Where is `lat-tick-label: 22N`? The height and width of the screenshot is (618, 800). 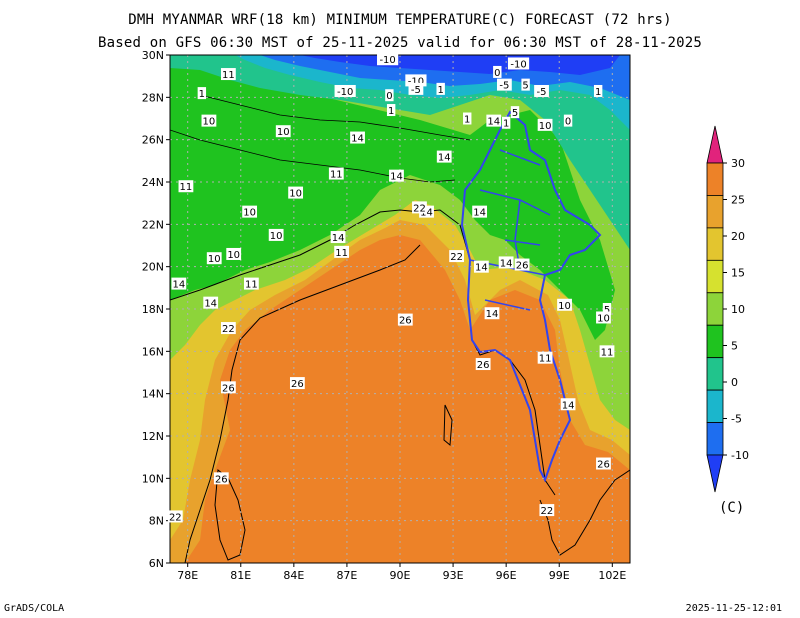 lat-tick-label: 22N is located at coordinates (153, 224).